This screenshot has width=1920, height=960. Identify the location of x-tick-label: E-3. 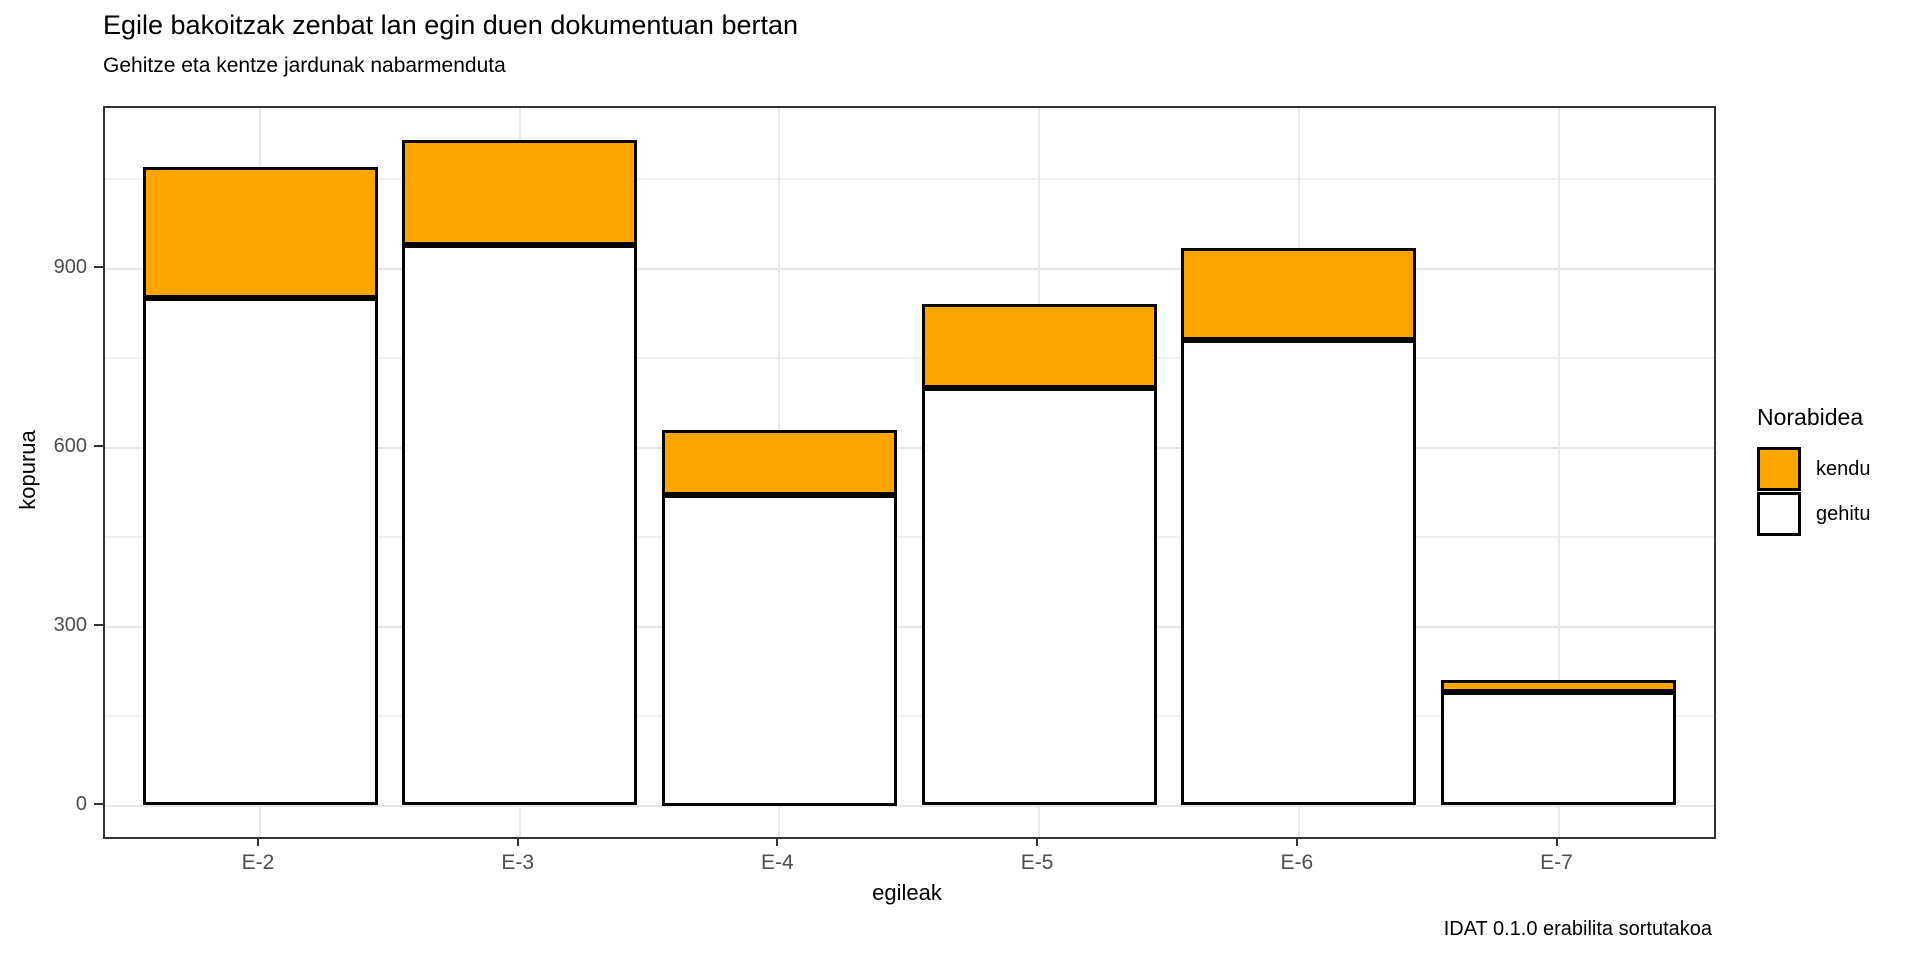
(518, 862).